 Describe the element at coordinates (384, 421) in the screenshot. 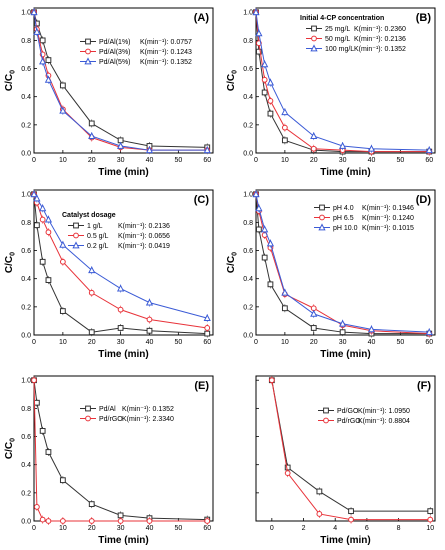

I see `legend-rate-constant: K(min⁻¹): 0.8804` at that location.